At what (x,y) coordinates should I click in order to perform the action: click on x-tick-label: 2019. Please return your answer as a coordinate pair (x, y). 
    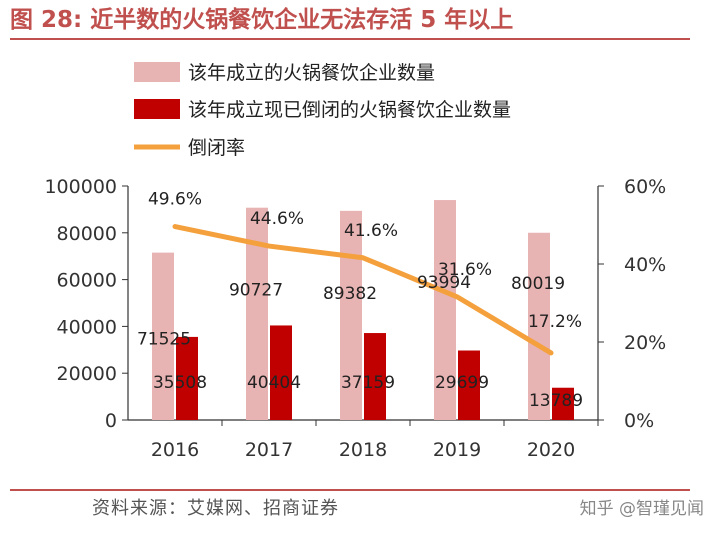
    Looking at the image, I should click on (457, 450).